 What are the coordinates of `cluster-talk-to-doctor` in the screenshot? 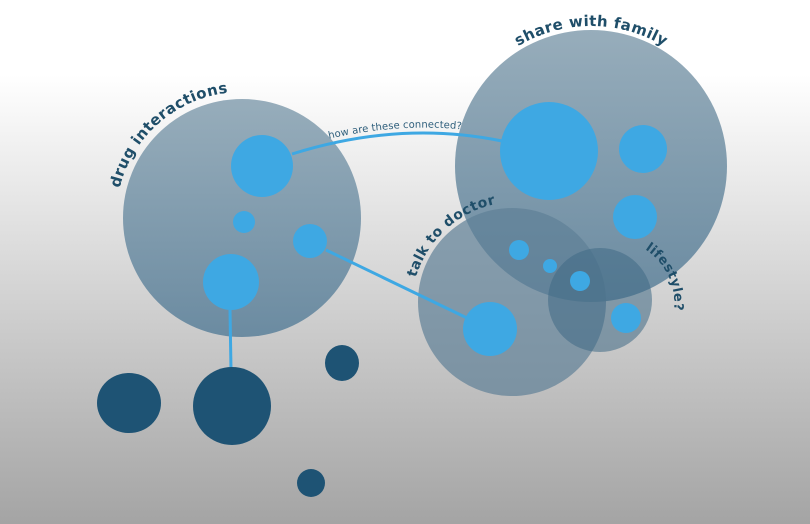 It's located at (512, 302).